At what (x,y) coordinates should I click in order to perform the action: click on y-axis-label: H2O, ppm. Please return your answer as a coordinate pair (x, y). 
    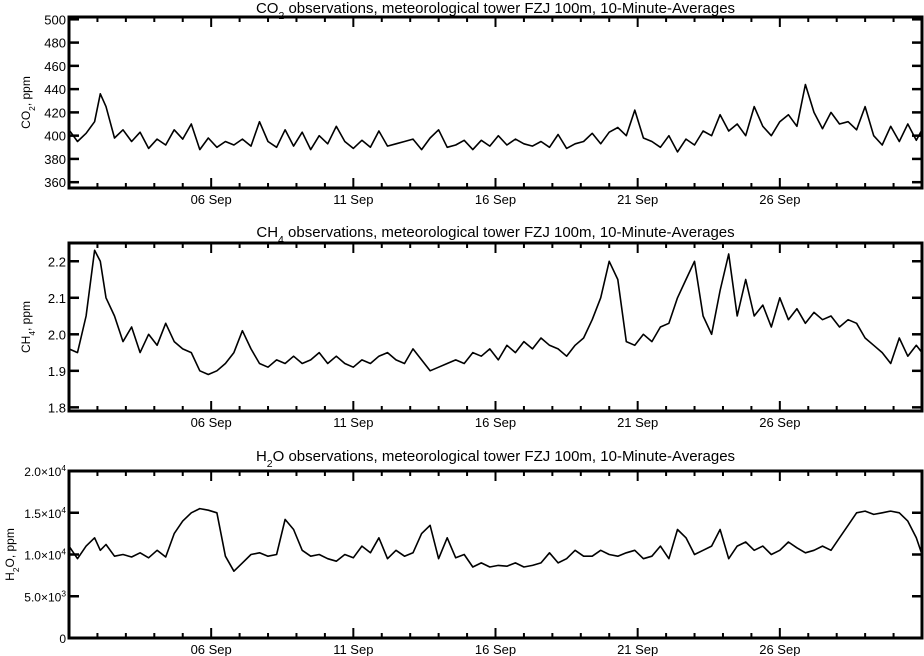
    Looking at the image, I should click on (12, 554).